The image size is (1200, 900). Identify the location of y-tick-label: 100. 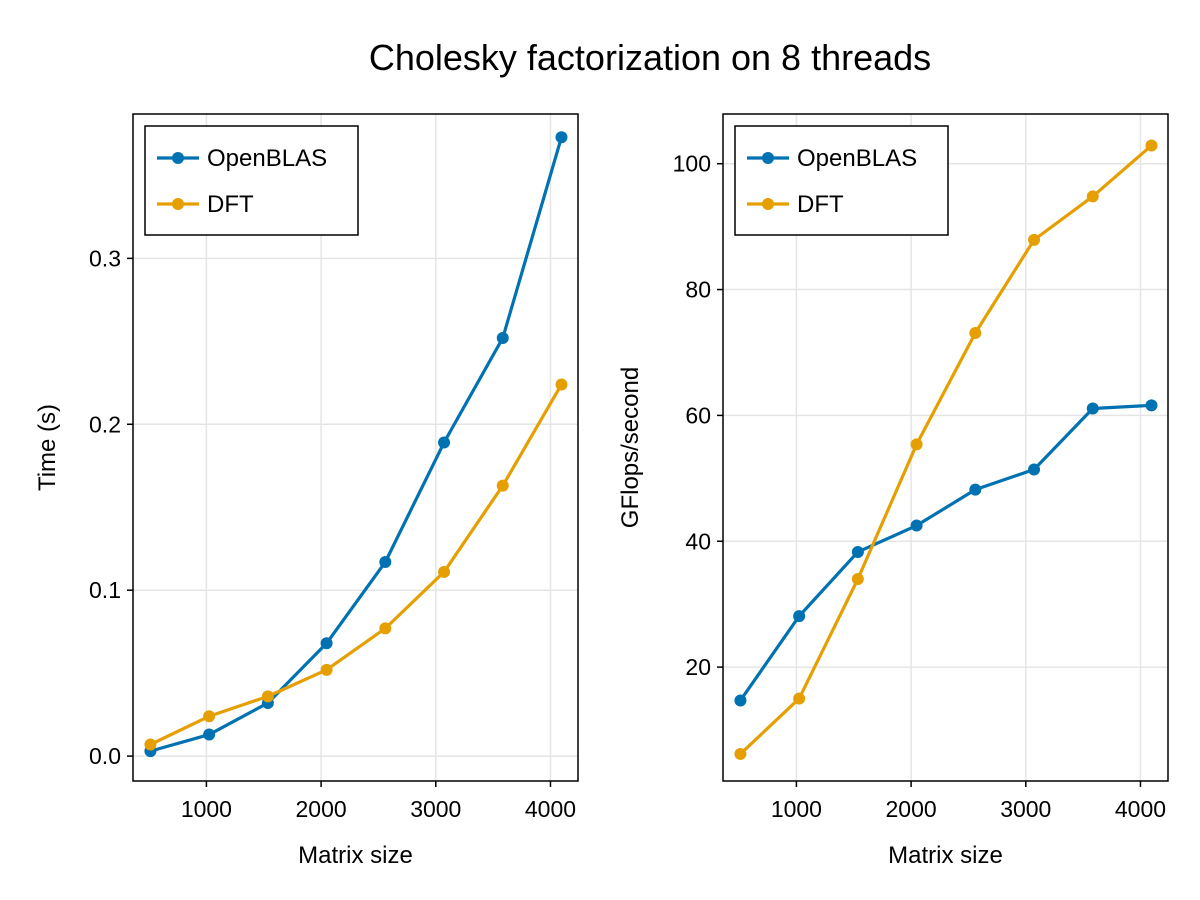
(692, 164).